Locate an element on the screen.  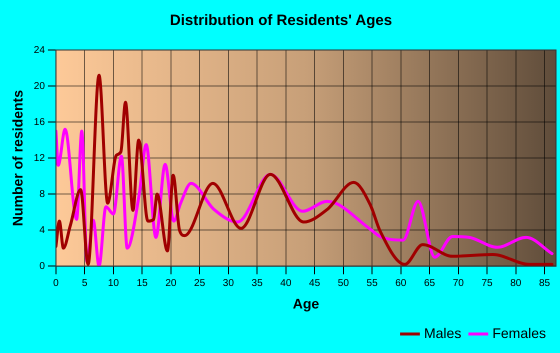
y-axis-title: Number of residents is located at coordinates (17, 158).